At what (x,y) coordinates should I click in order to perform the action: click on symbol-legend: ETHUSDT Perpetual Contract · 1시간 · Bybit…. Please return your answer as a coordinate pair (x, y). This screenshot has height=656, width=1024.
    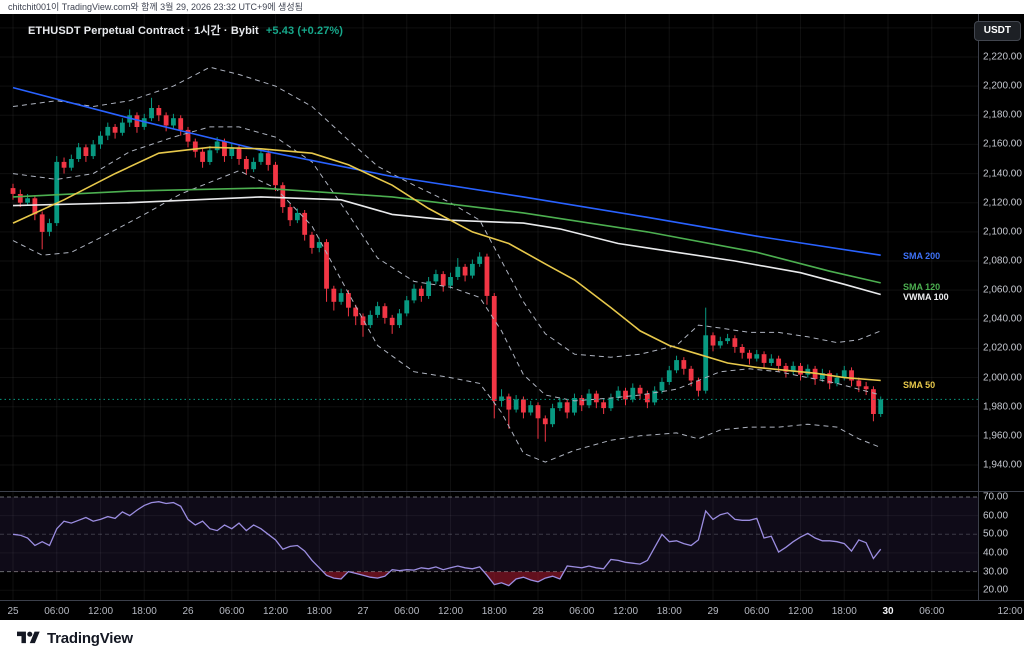
    Looking at the image, I should click on (185, 30).